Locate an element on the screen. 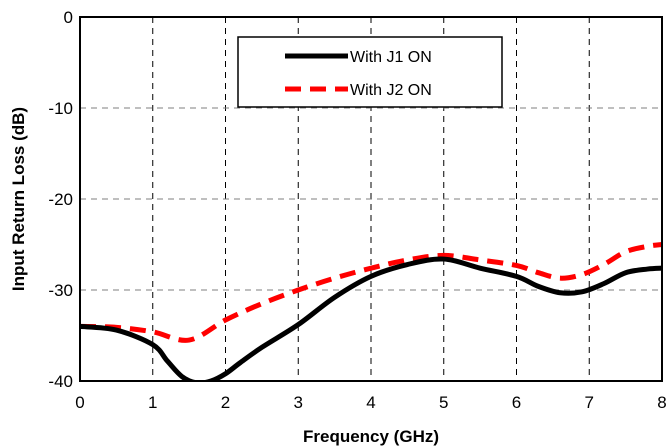  x-tick-label: 6 is located at coordinates (516, 402).